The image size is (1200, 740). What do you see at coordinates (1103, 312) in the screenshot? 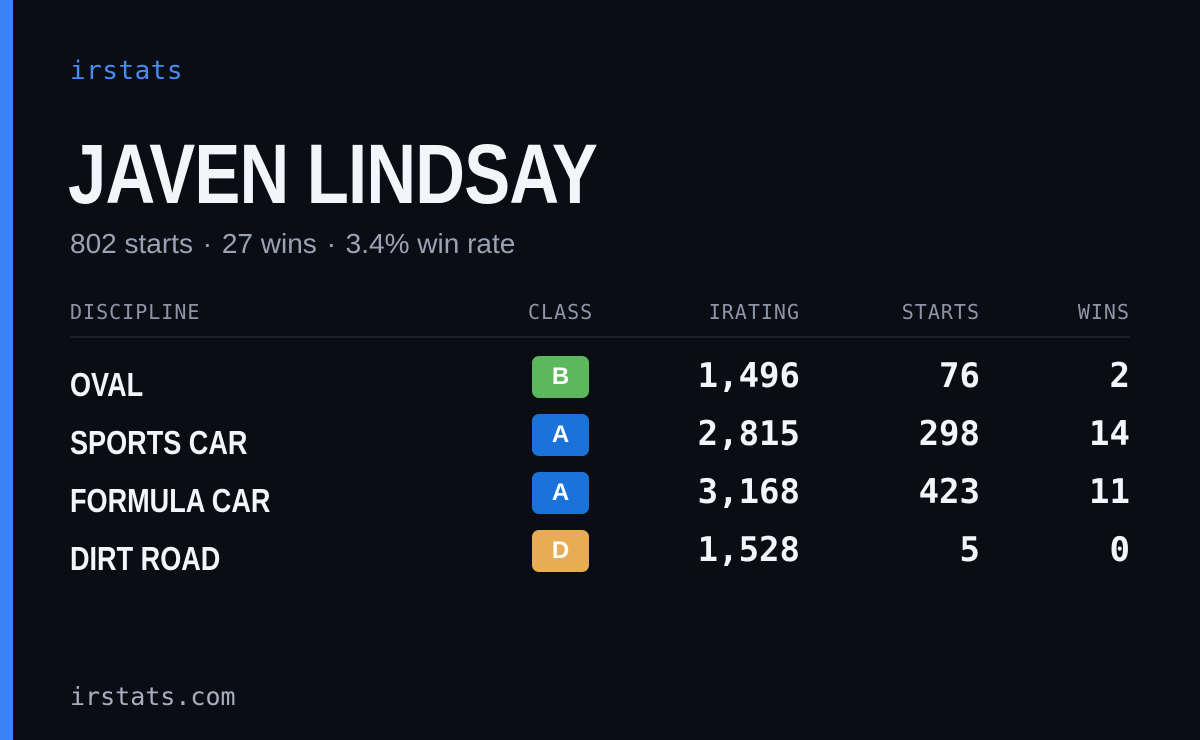
I see `header-wins: WINS` at bounding box center [1103, 312].